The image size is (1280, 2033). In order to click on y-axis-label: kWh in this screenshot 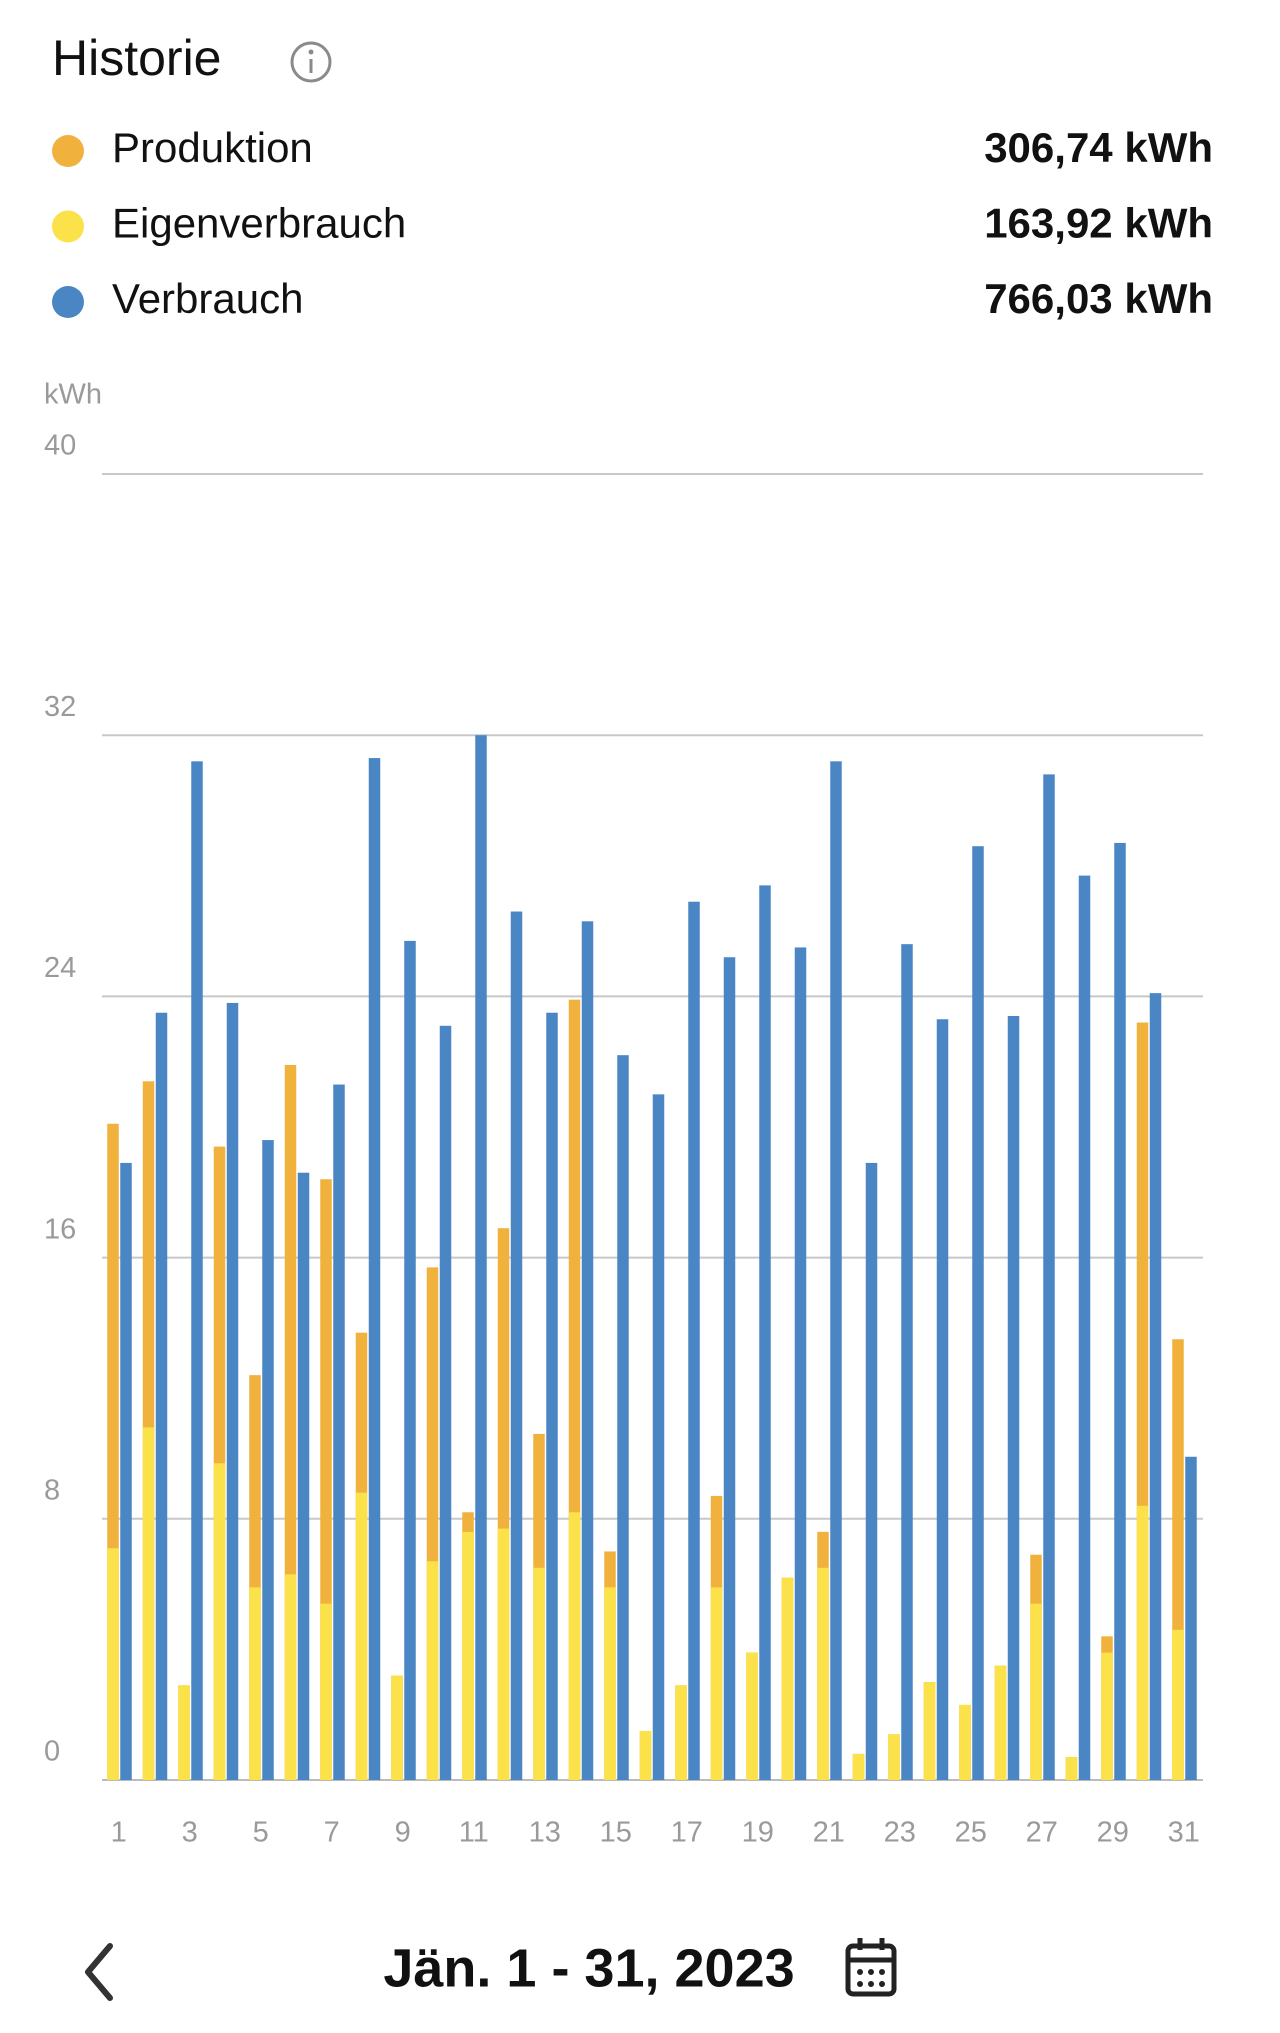, I will do `click(73, 395)`.